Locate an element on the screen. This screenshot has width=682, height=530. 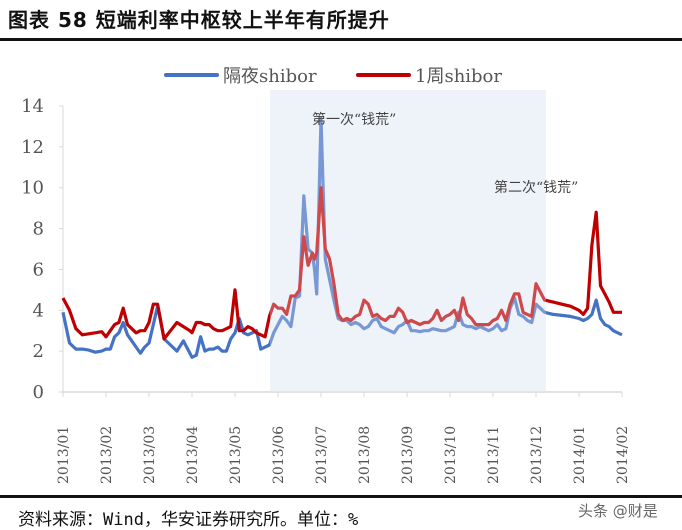
legend-label-week: 1周shibor is located at coordinates (459, 76).